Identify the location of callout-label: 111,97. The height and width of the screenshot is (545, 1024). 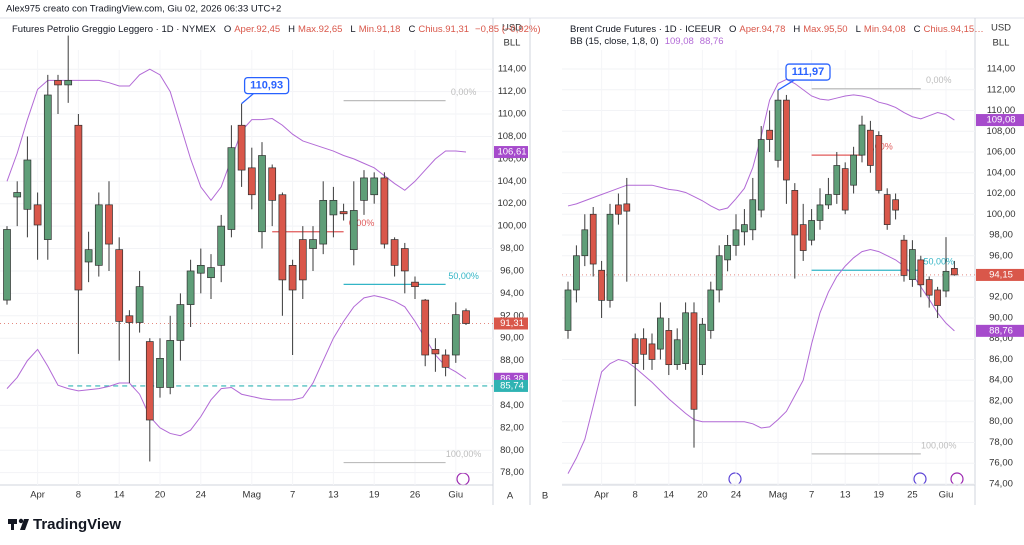
(808, 72).